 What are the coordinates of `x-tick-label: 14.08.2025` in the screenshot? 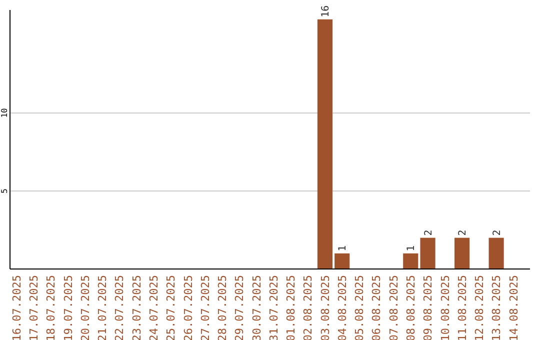 It's located at (513, 307).